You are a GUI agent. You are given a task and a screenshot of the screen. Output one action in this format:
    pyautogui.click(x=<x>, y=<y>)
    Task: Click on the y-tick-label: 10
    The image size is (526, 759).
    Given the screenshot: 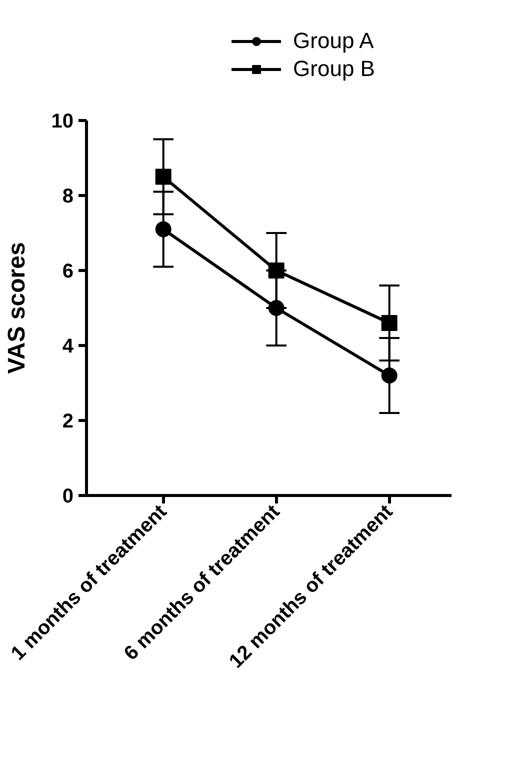 What is the action you would take?
    pyautogui.click(x=62, y=121)
    